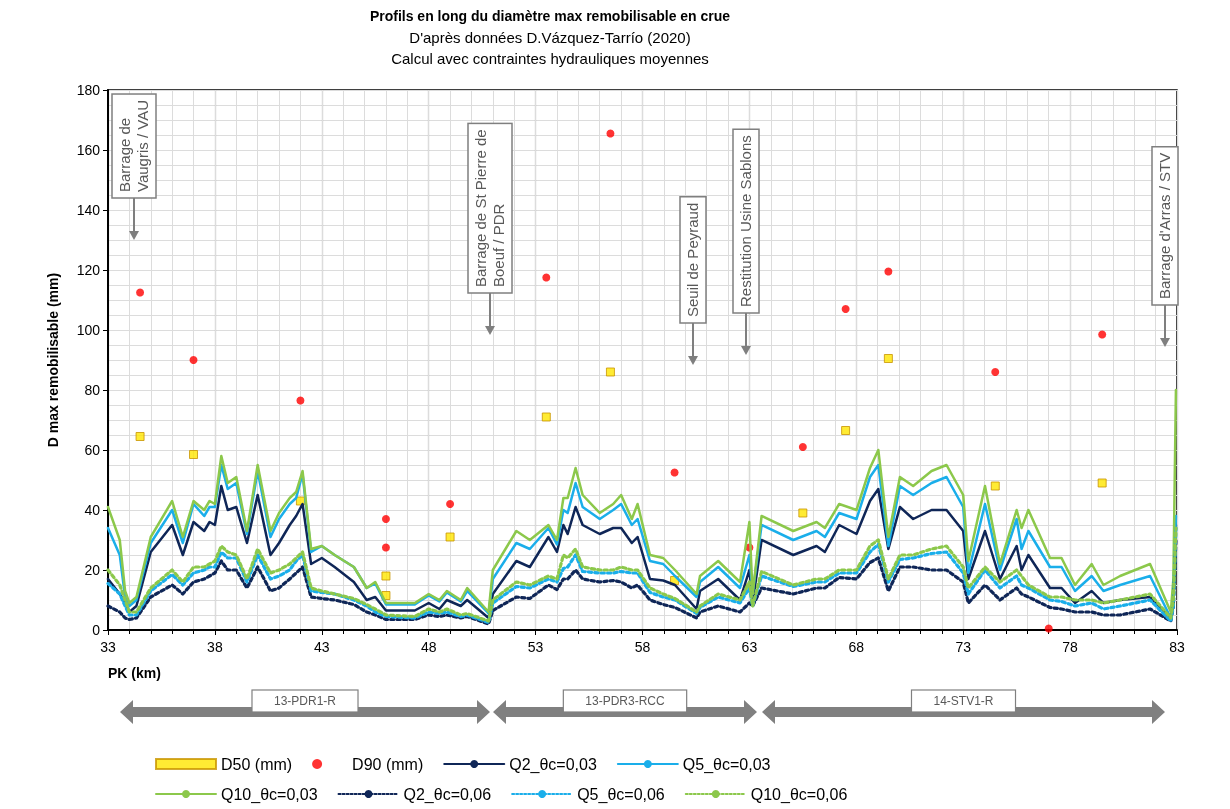 The image size is (1230, 809). Describe the element at coordinates (856, 647) in the screenshot. I see `x-tick-label: 68` at that location.